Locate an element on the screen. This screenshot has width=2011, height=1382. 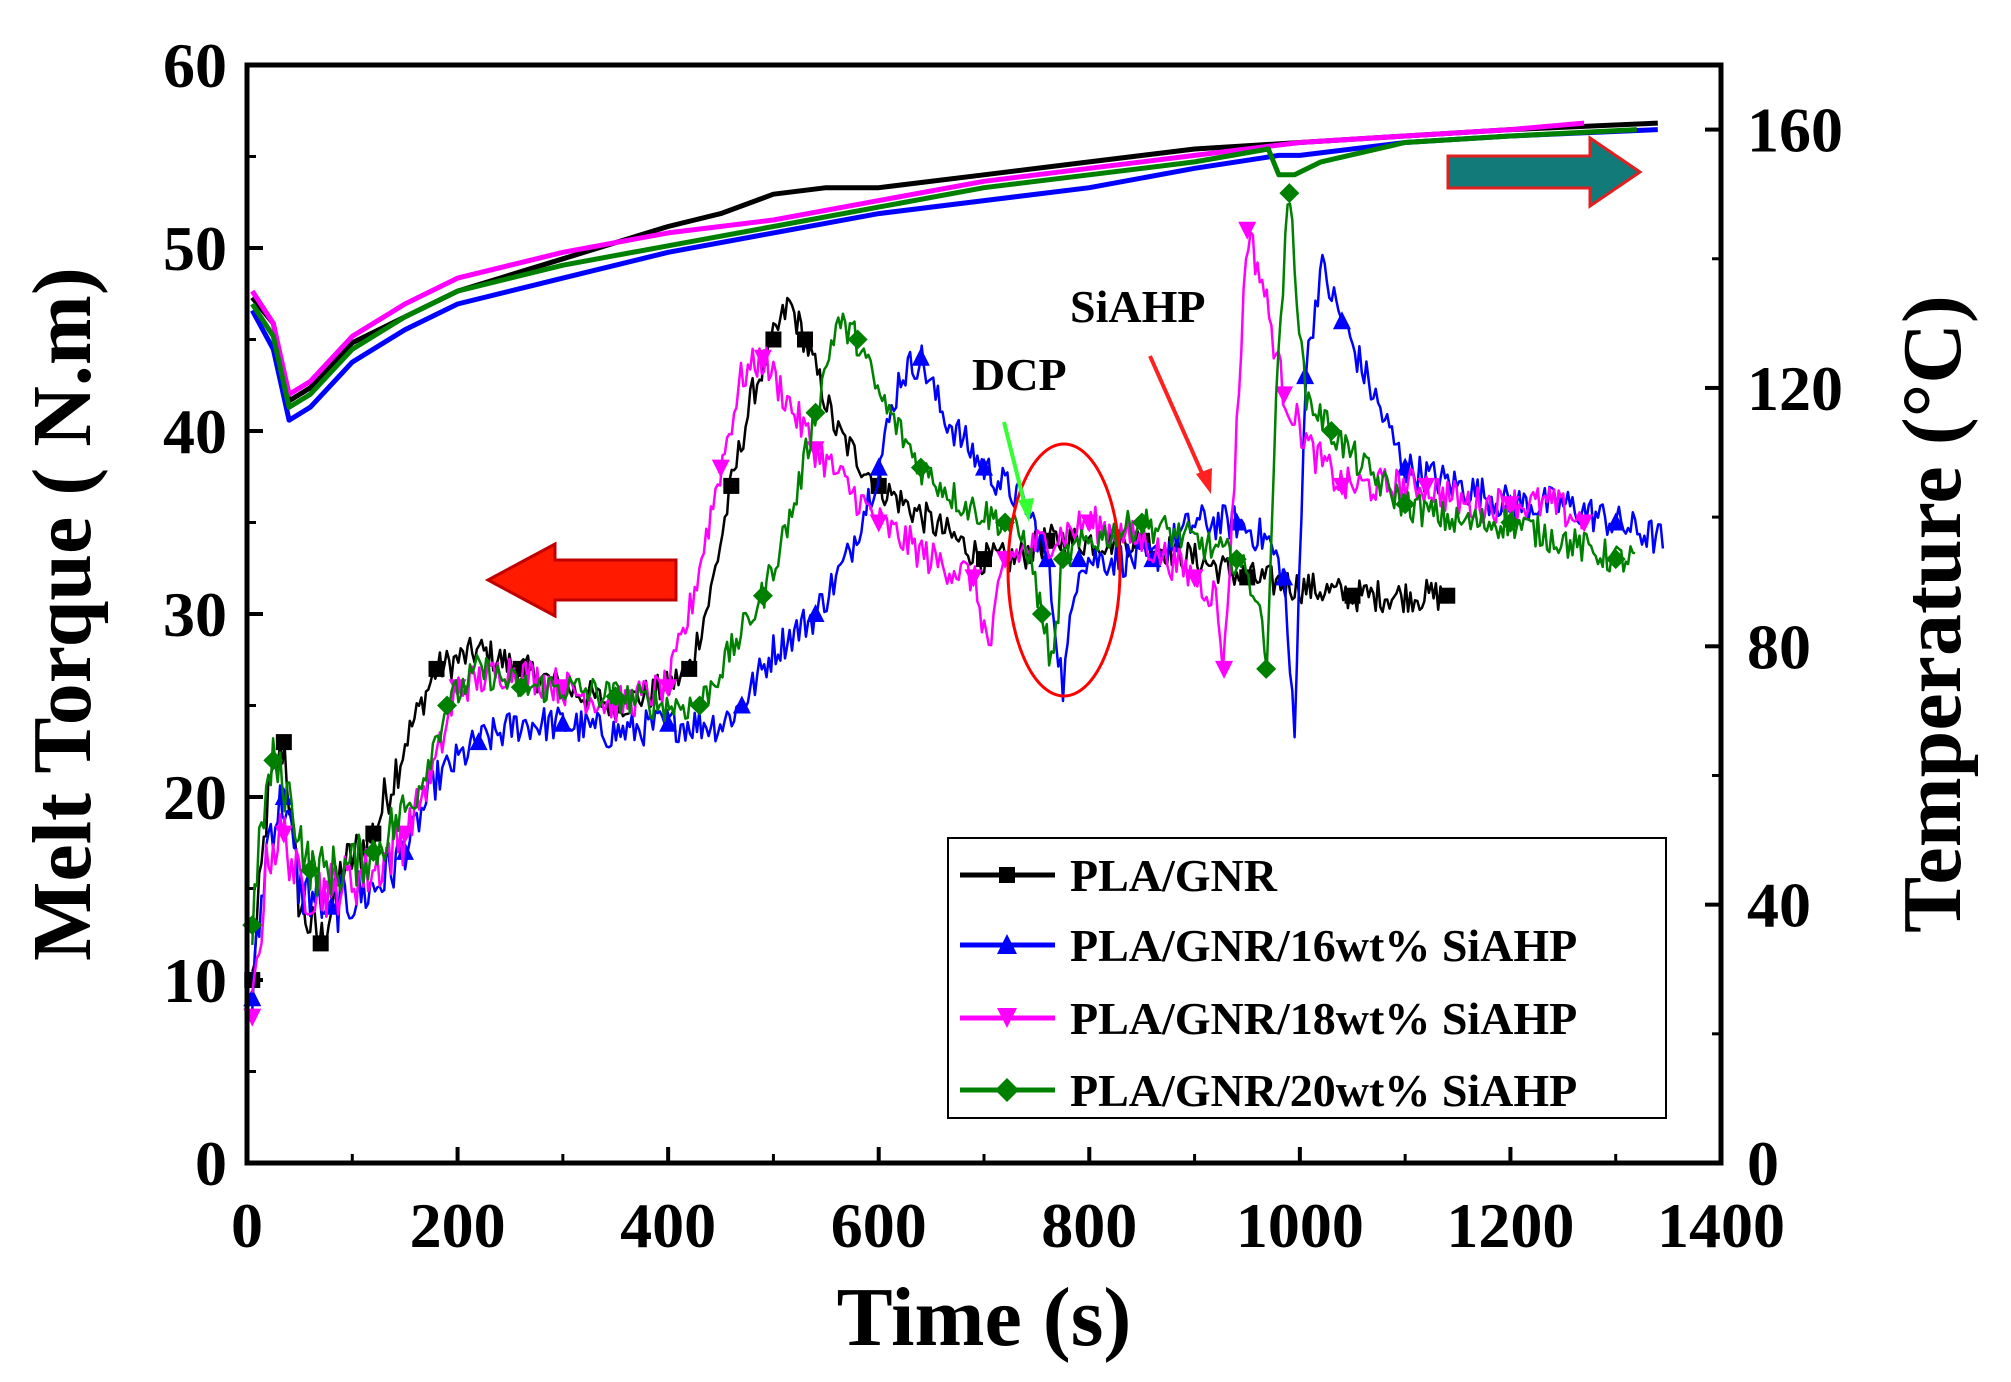
y2-tick-label: 0 is located at coordinates (1763, 1163).